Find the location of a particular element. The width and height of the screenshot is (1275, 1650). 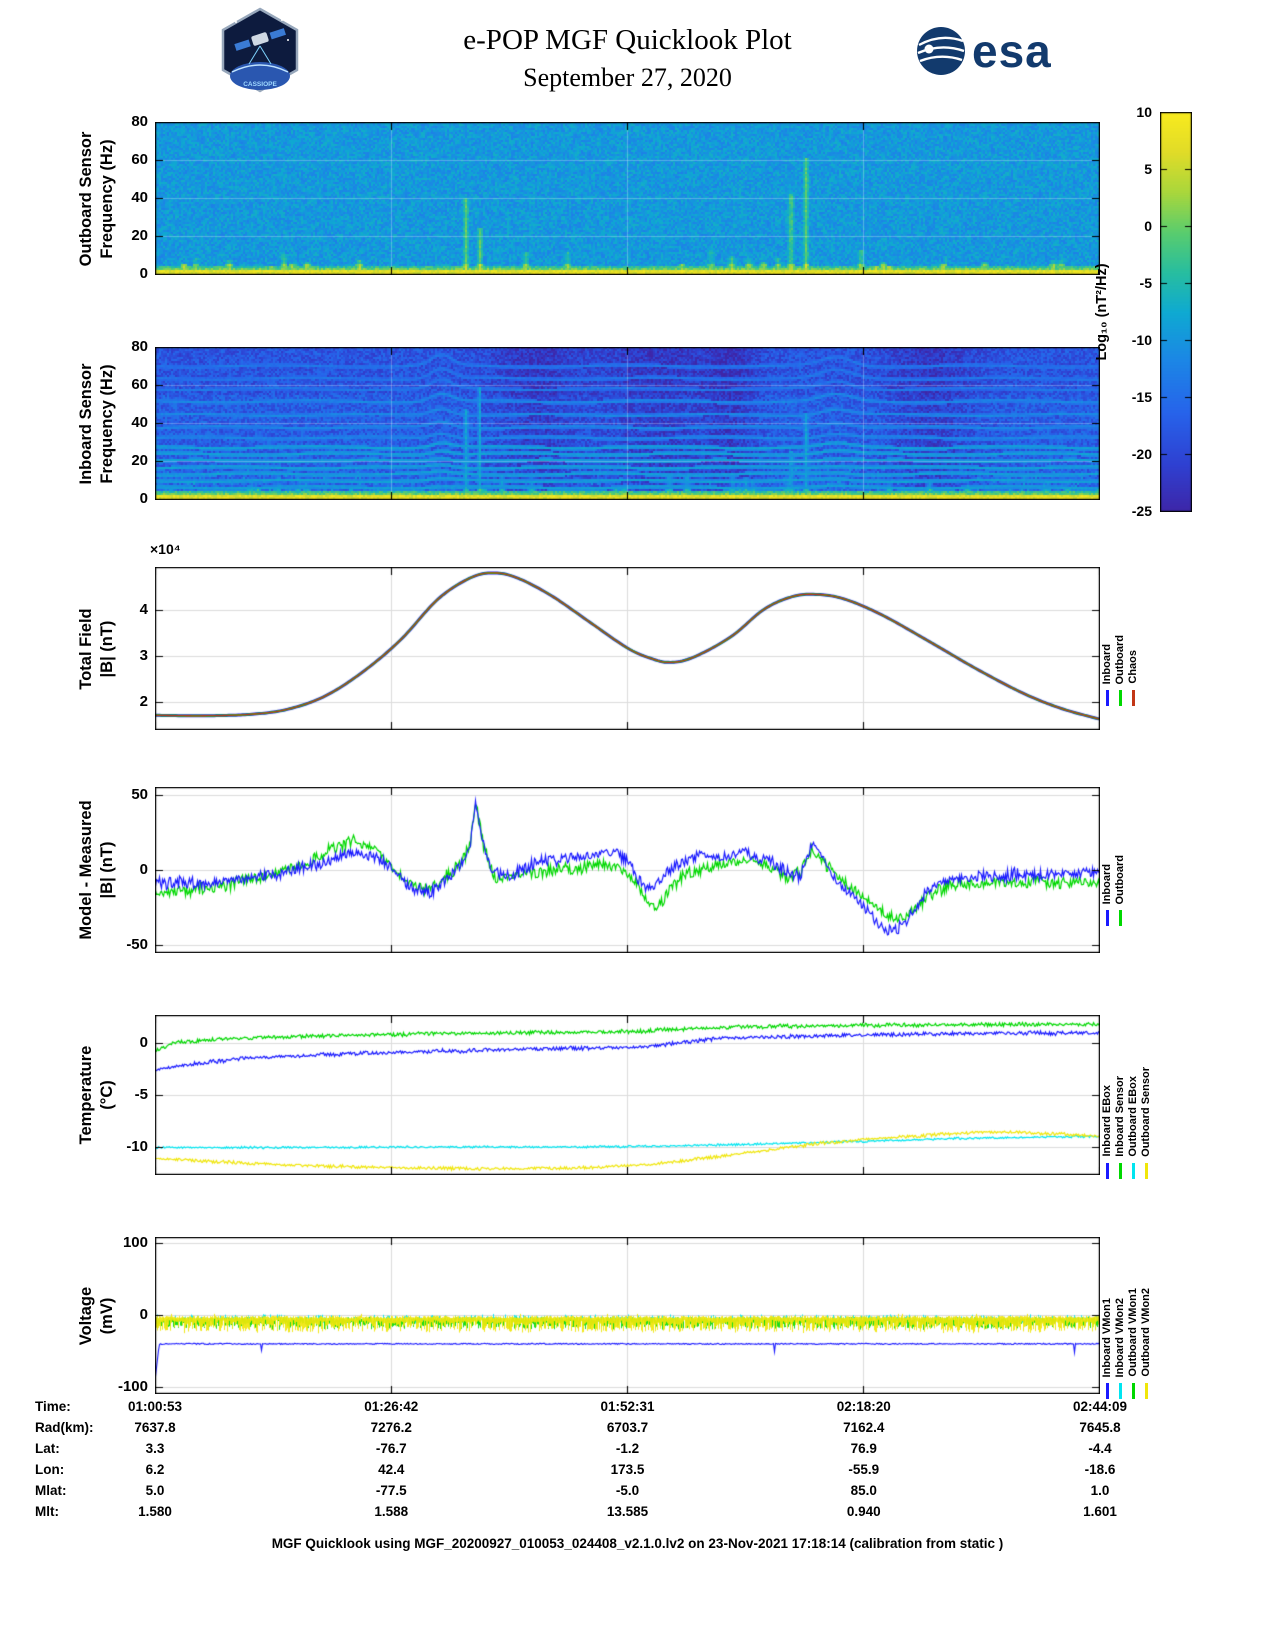

colorbar-tick-label: -25 is located at coordinates (1141, 511).